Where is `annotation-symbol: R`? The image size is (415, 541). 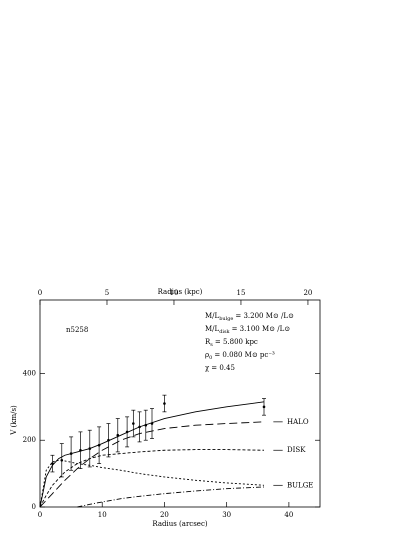 annotation-symbol: R is located at coordinates (208, 342).